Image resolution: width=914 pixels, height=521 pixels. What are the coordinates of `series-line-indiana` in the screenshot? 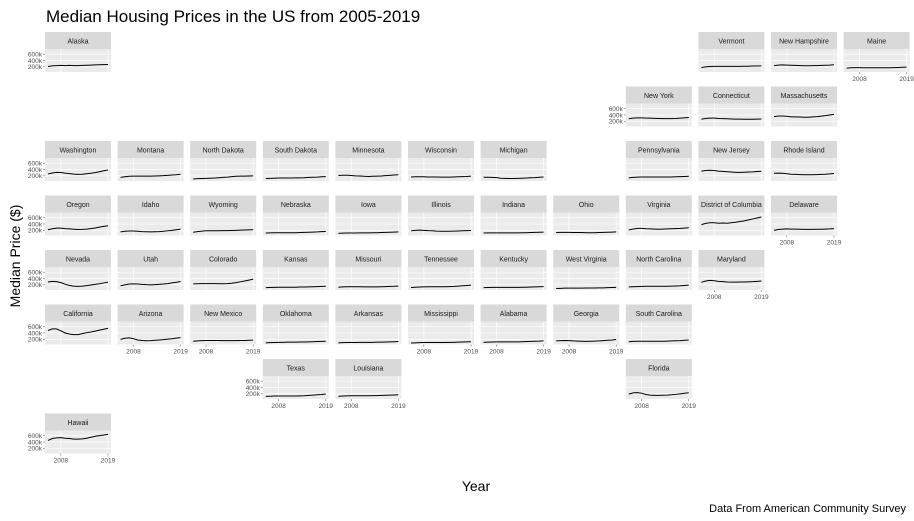 It's located at (513, 232).